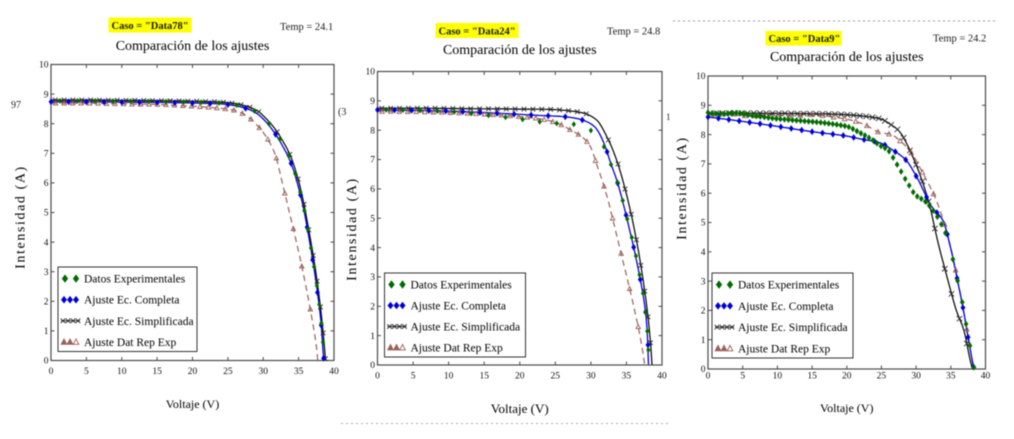 The image size is (1014, 439). I want to click on svg-text: Caso = "Data9", so click(805, 39).